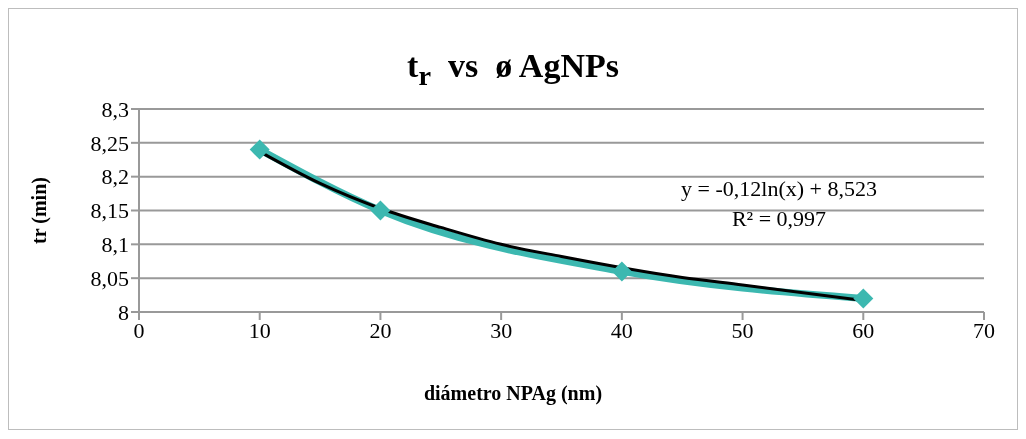 The height and width of the screenshot is (439, 1026). What do you see at coordinates (123, 312) in the screenshot?
I see `y-tick-label: 8` at bounding box center [123, 312].